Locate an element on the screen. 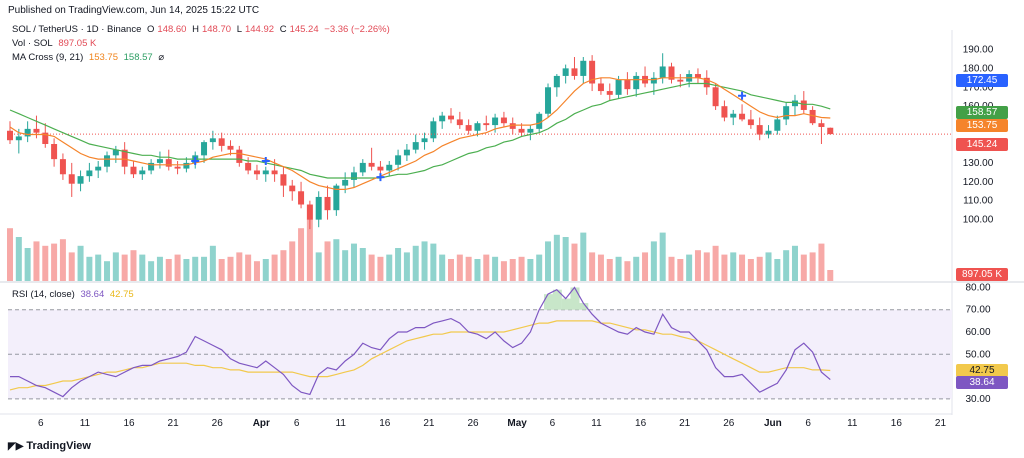 Image resolution: width=1024 pixels, height=458 pixels. rsi-label: RSI (14, close) is located at coordinates (43, 294).